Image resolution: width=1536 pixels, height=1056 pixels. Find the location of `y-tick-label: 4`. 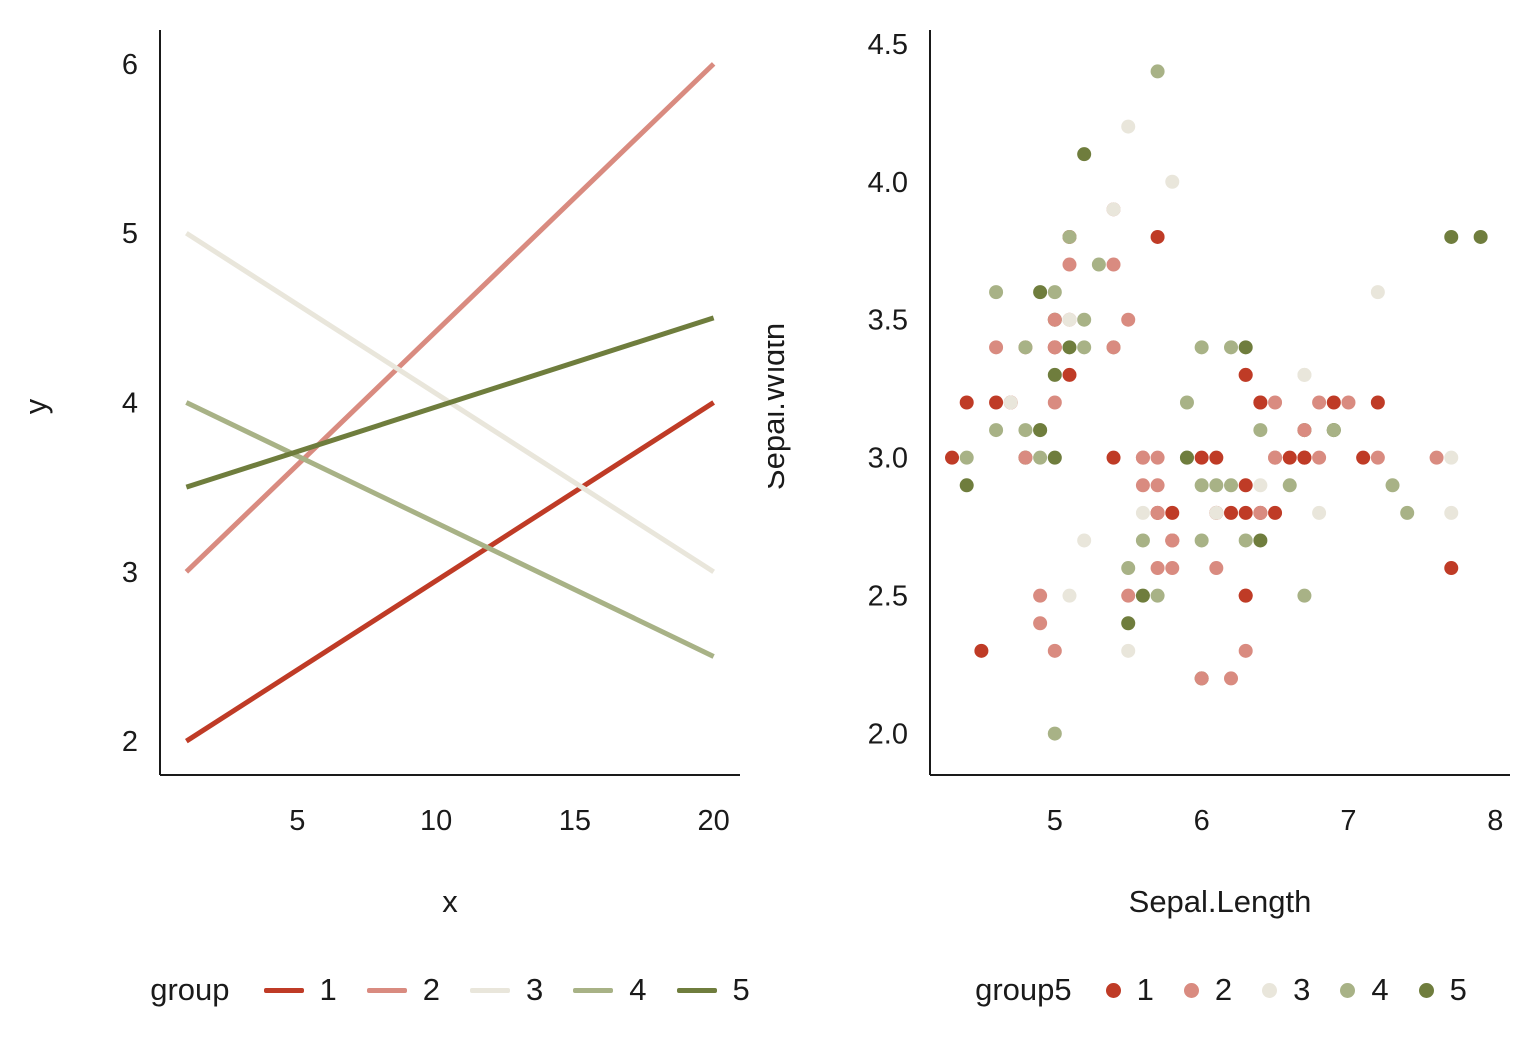

y-tick-label: 4 is located at coordinates (130, 404).